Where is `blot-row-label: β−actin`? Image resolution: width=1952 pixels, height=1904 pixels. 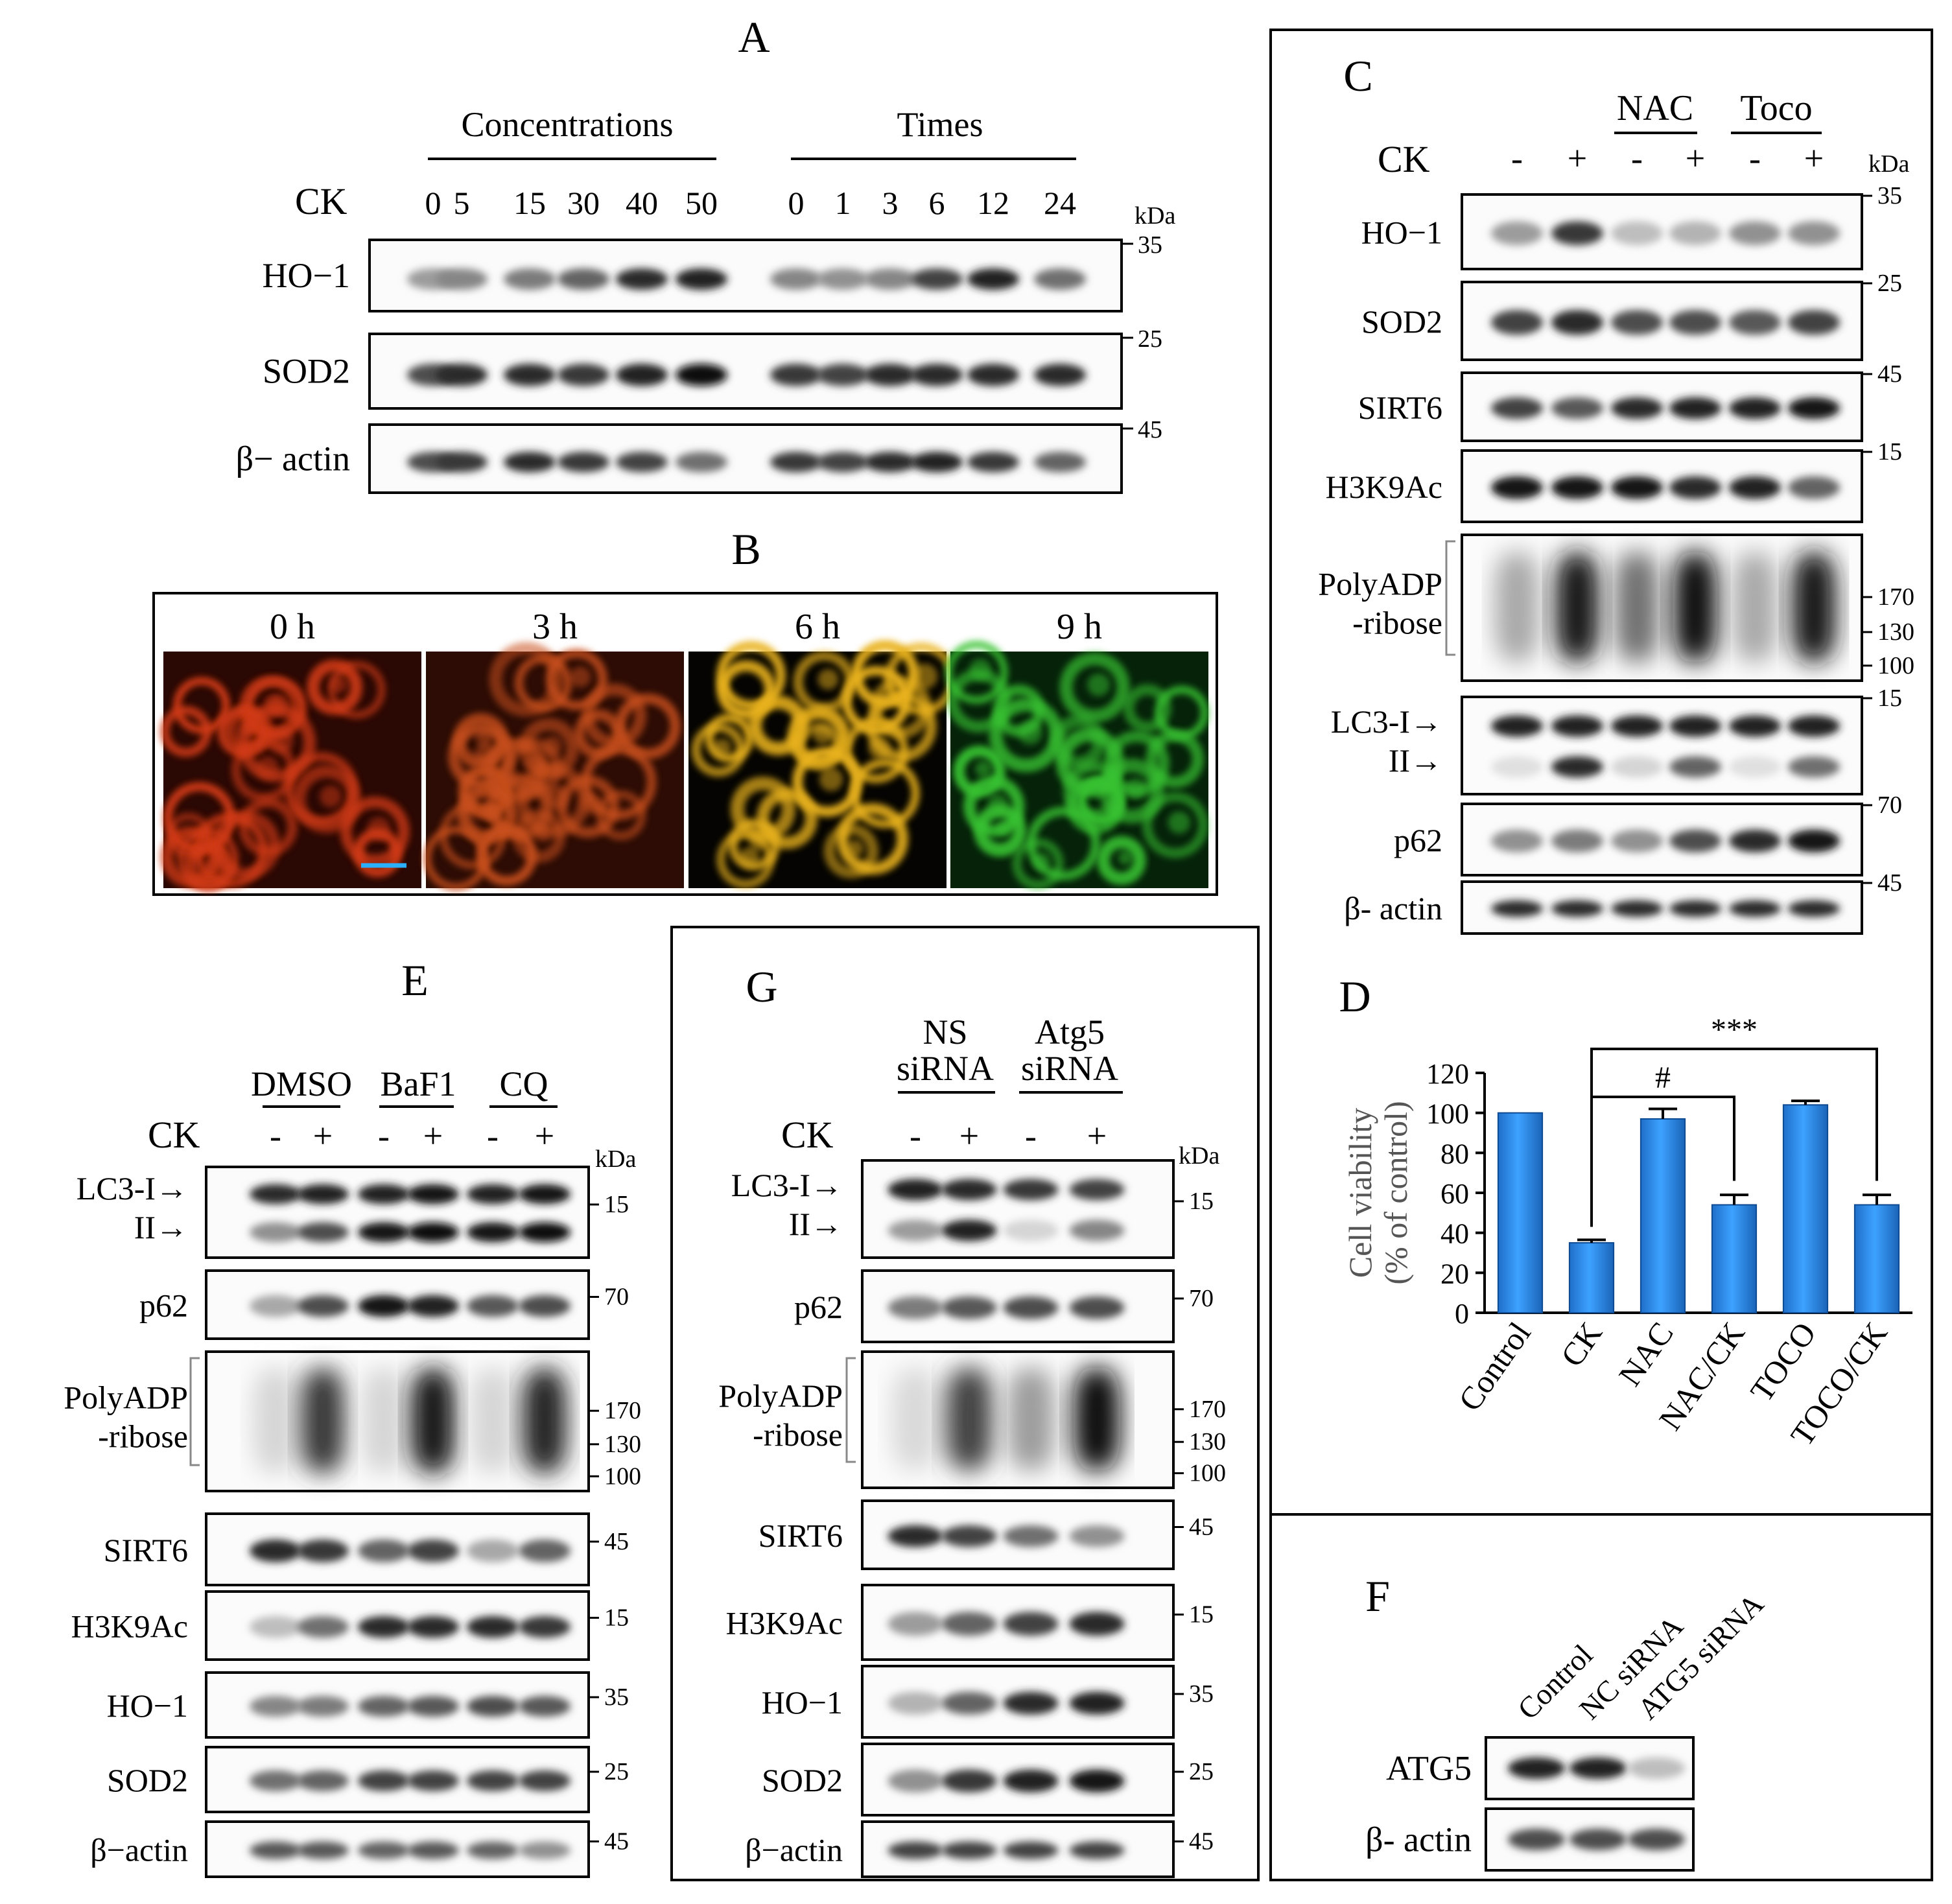 blot-row-label: β−actin is located at coordinates (139, 1850).